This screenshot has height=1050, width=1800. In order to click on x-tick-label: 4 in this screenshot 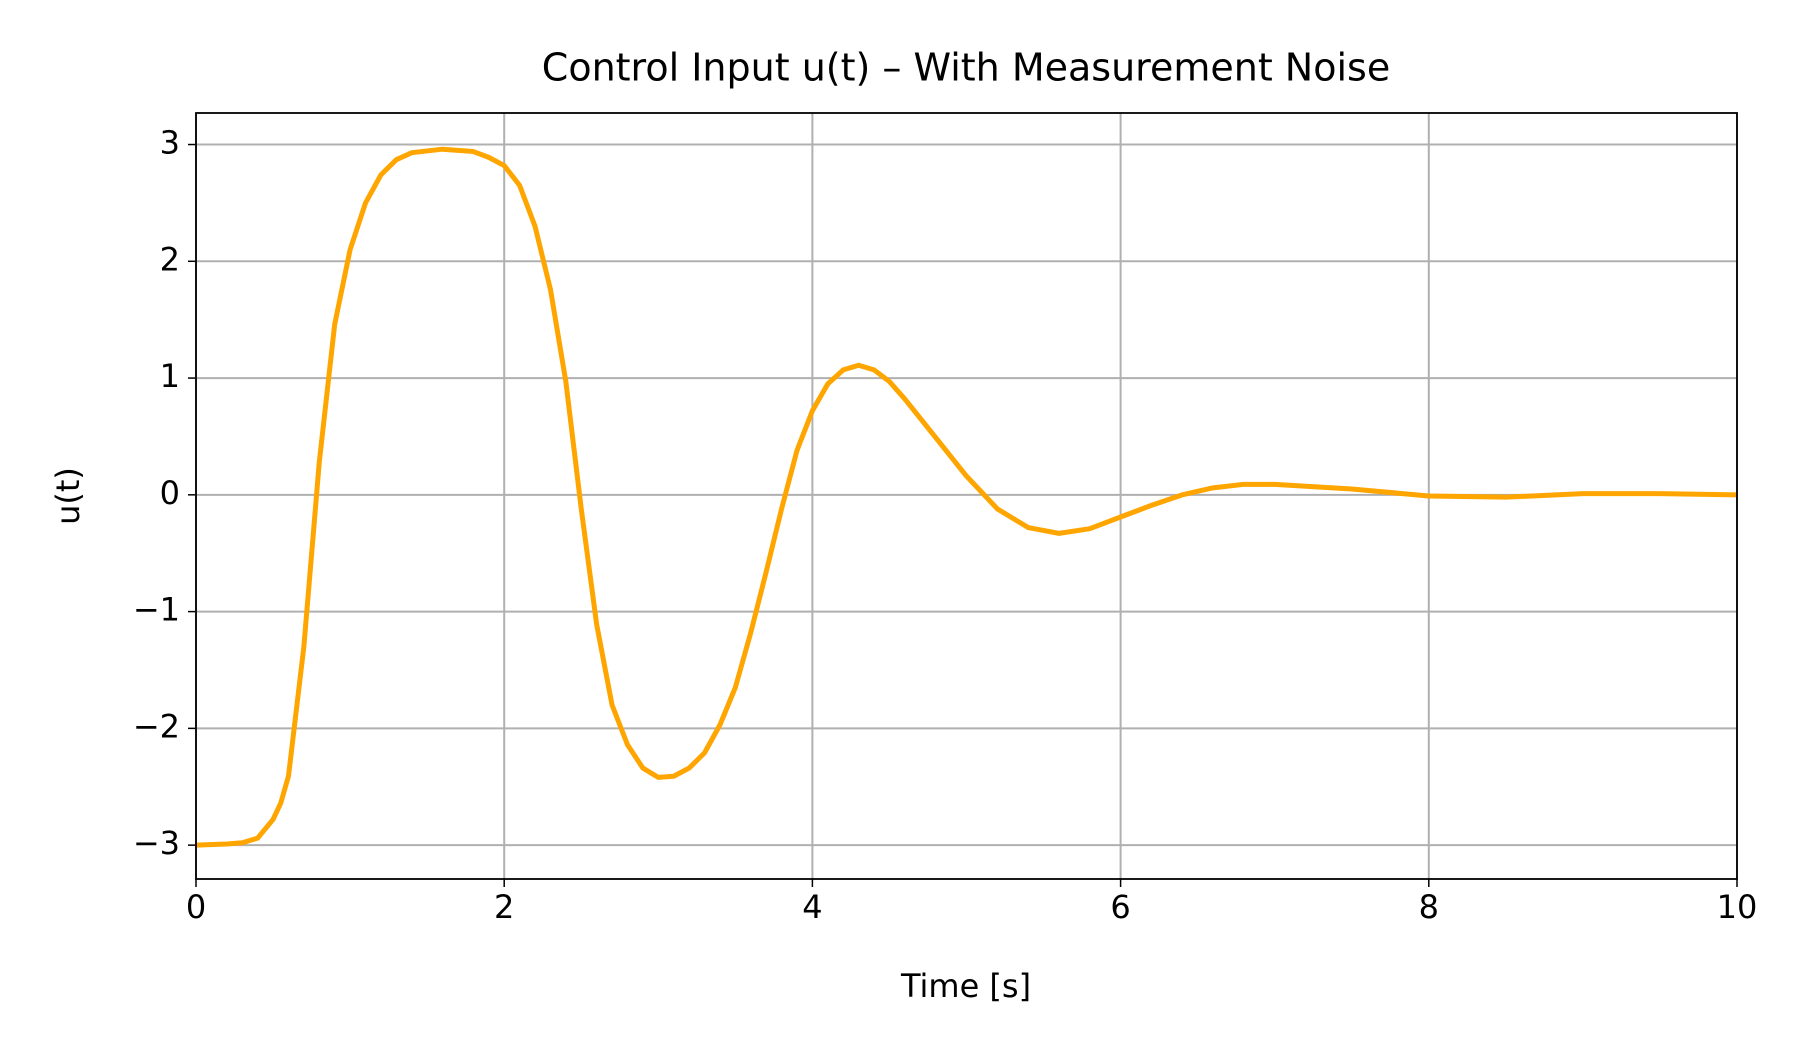, I will do `click(812, 907)`.